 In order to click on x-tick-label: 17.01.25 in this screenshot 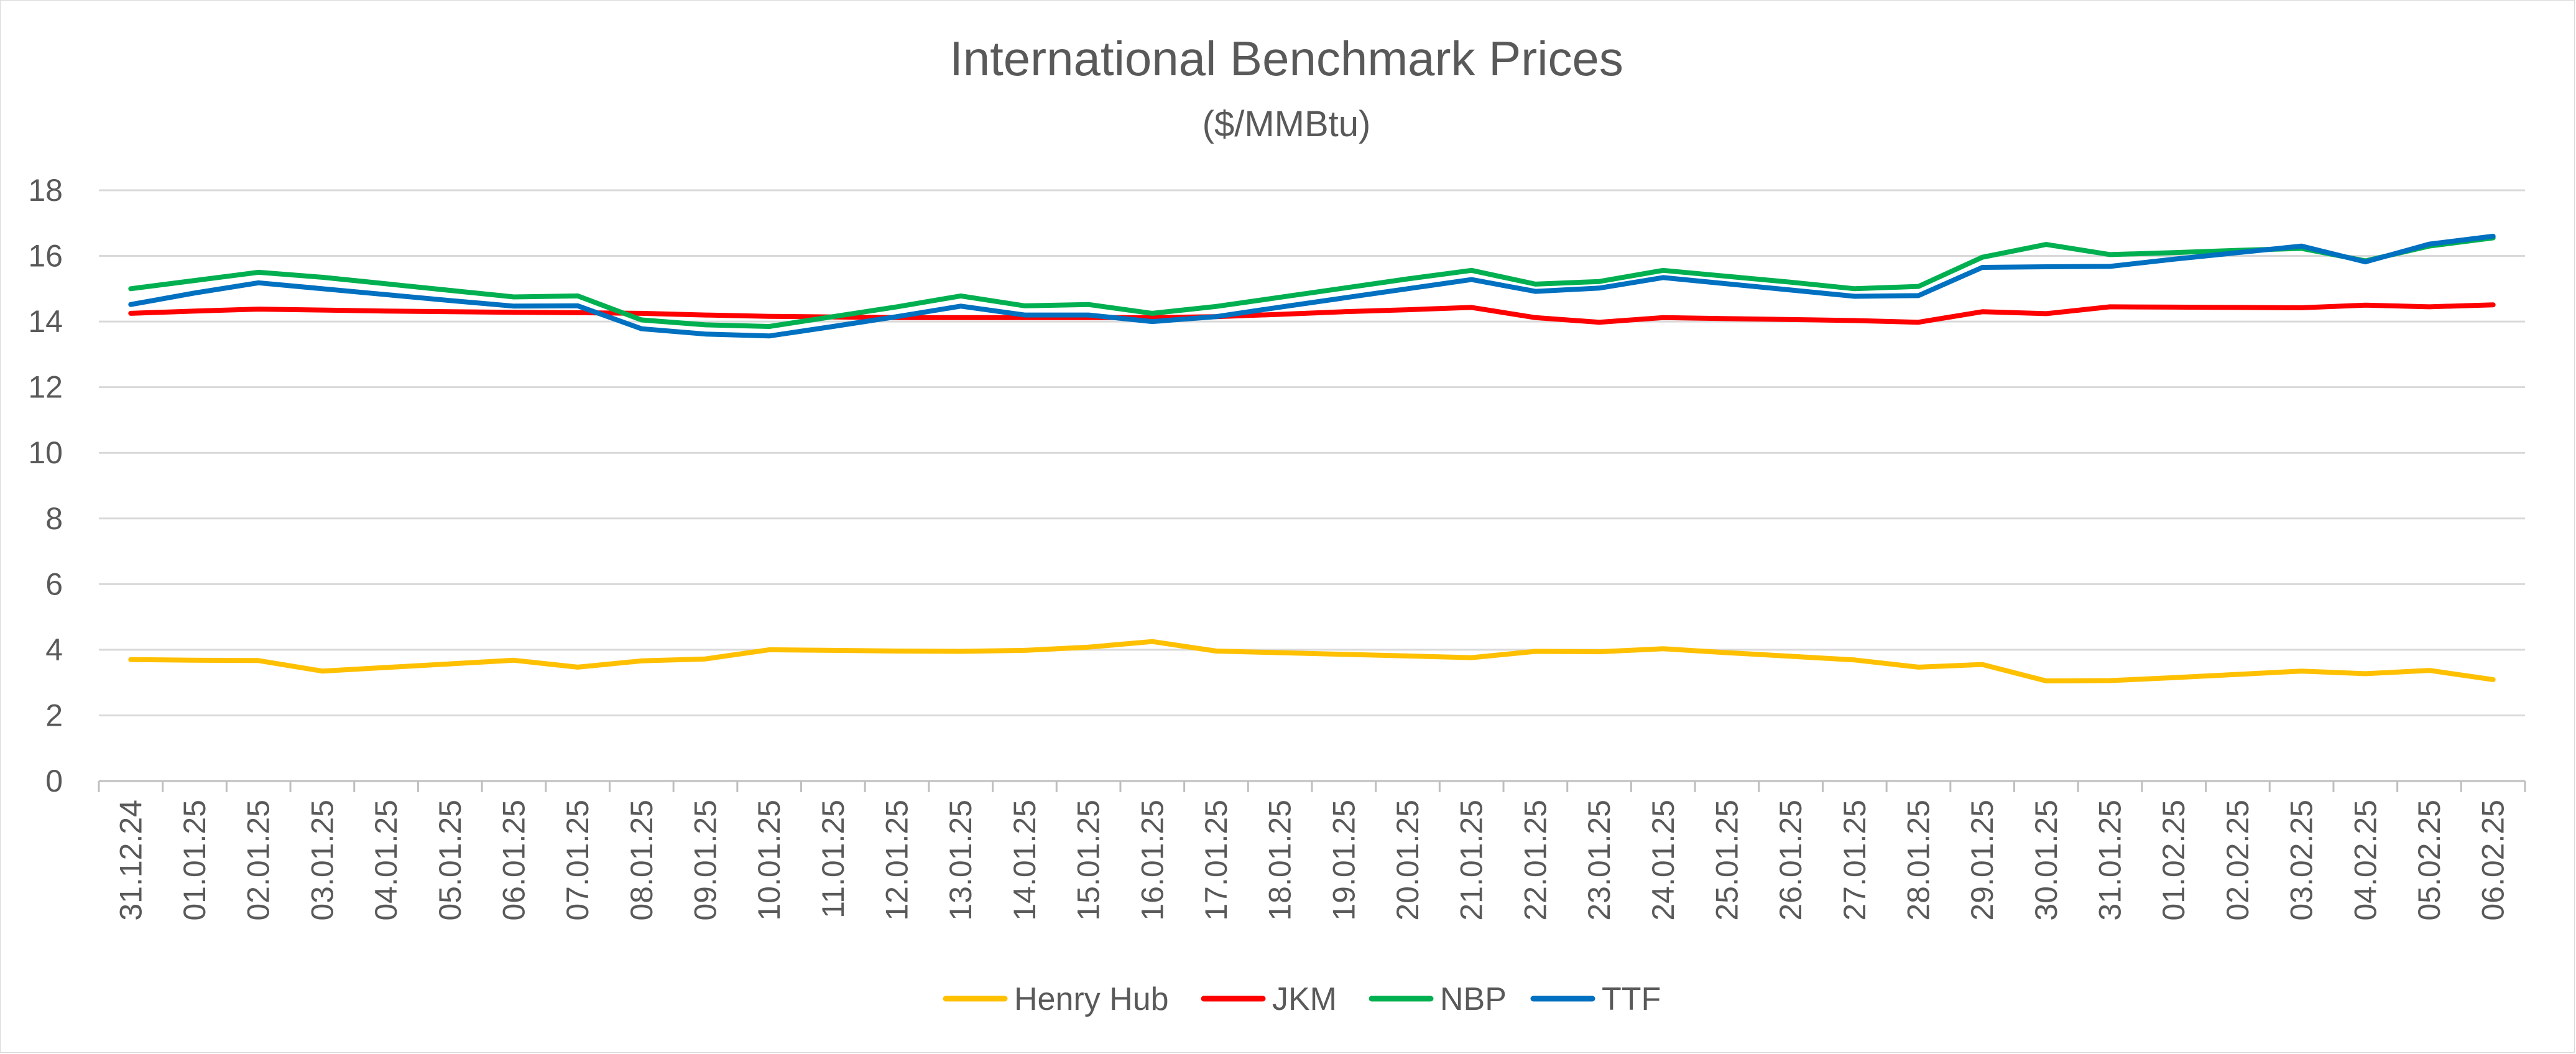, I will do `click(1216, 860)`.